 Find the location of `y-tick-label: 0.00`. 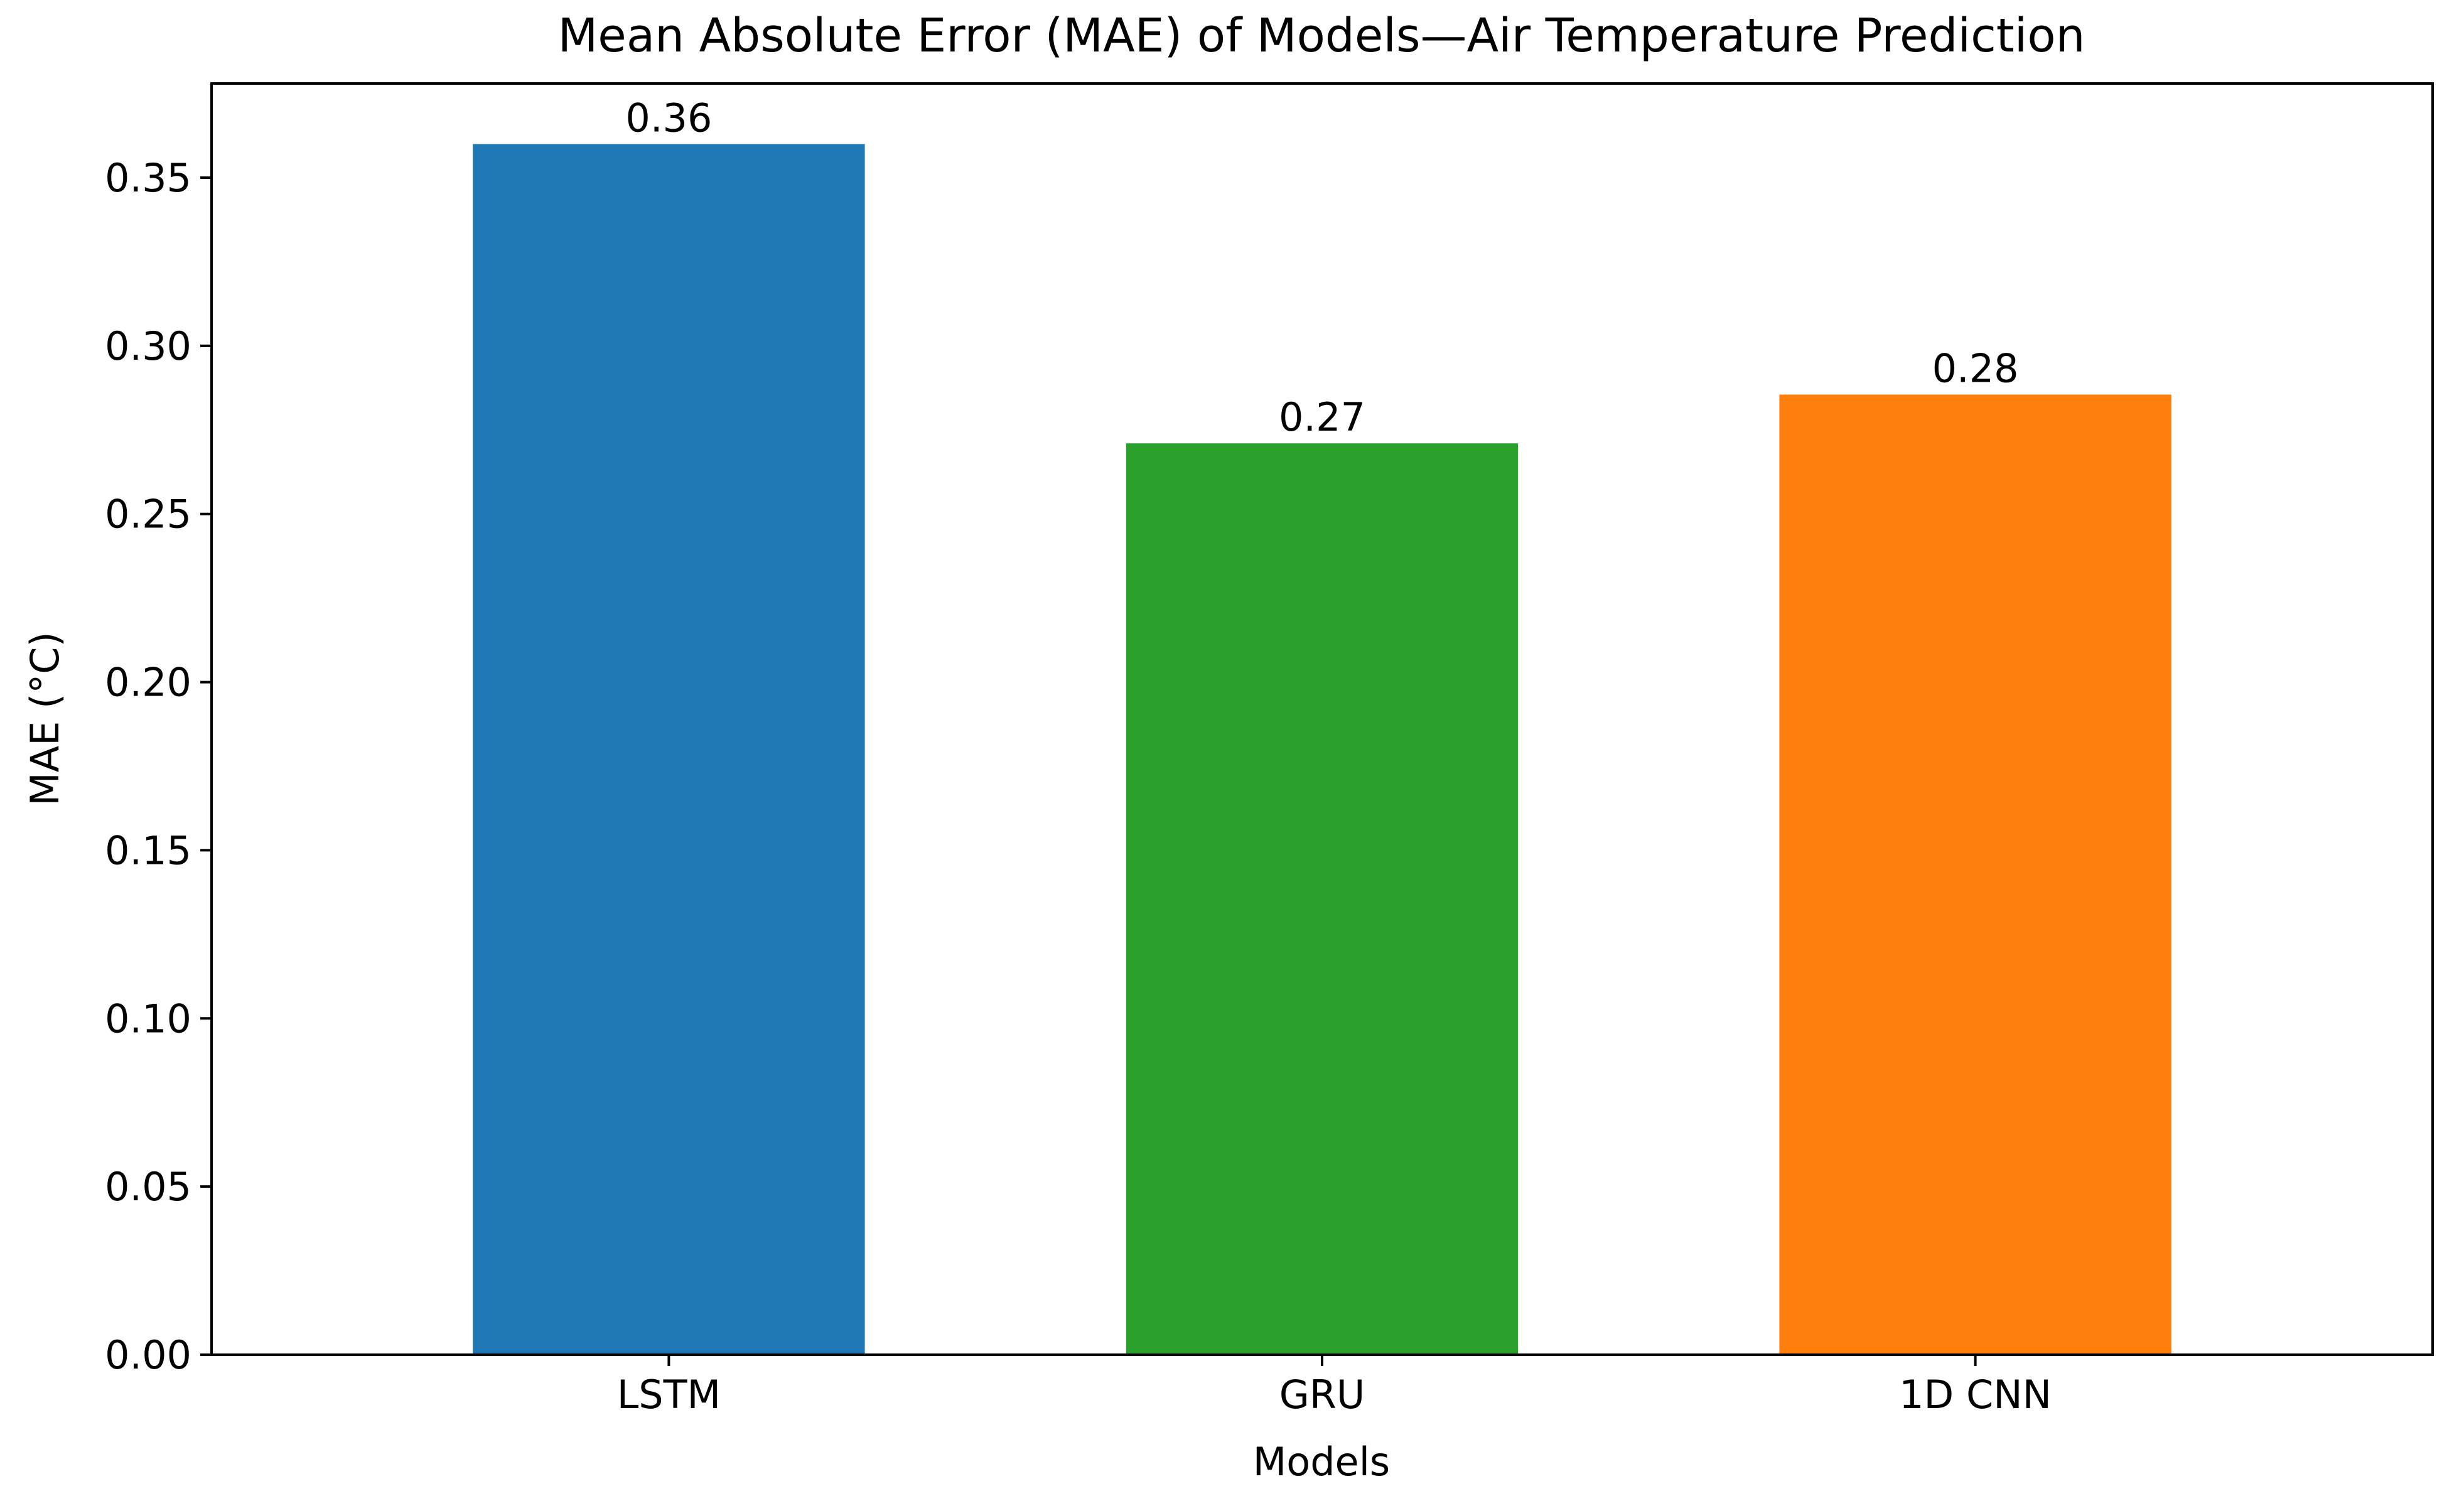

y-tick-label: 0.00 is located at coordinates (148, 1355).